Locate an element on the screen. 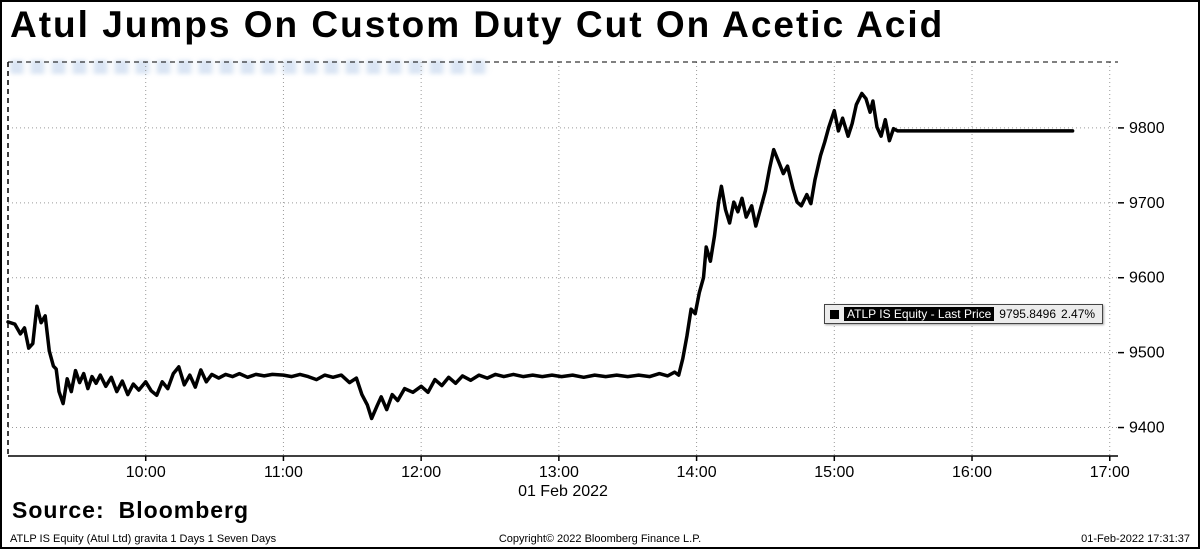 The width and height of the screenshot is (1200, 549). legend-change-pct: 2.47% is located at coordinates (1078, 314).